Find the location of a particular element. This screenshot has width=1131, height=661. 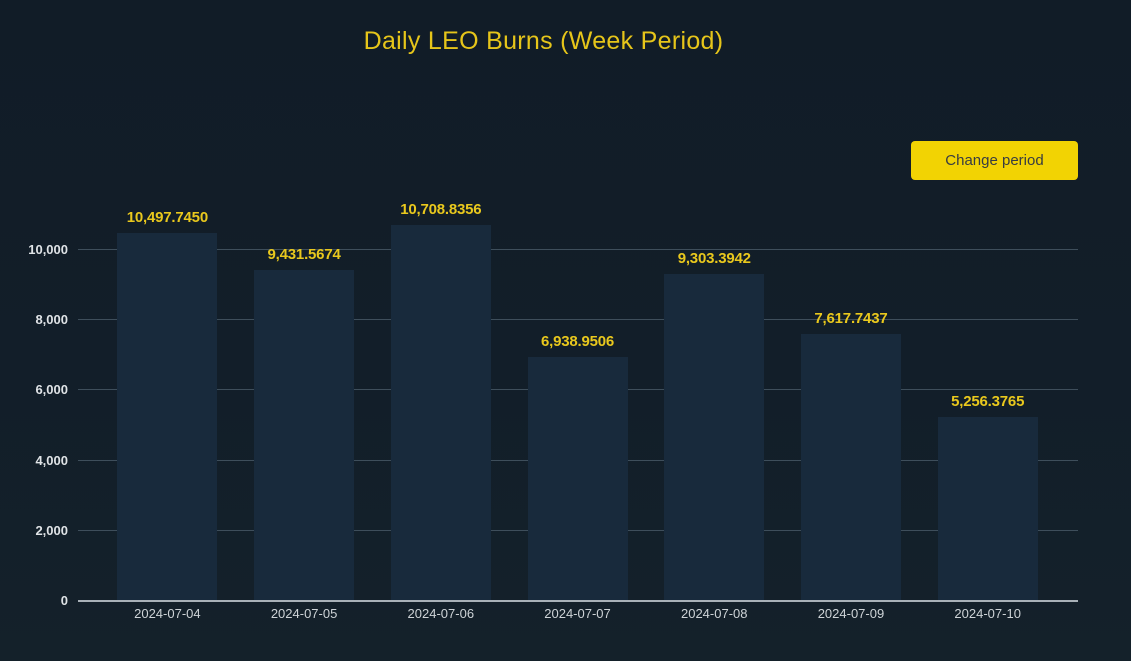

bar-slot: 9,303.3942 is located at coordinates (714, 386).